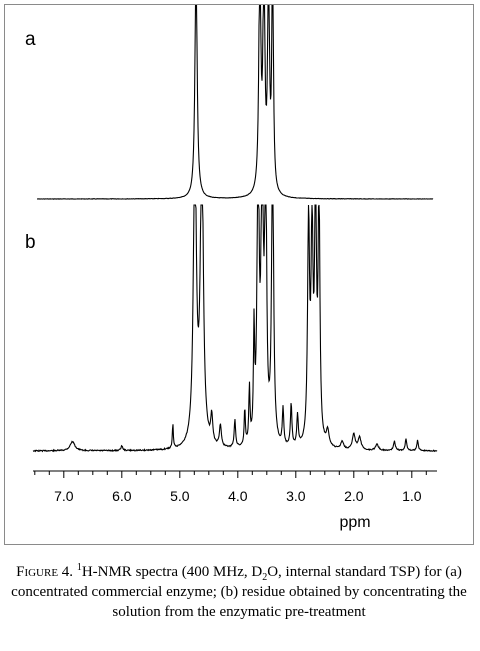 This screenshot has height=651, width=480. Describe the element at coordinates (412, 496) in the screenshot. I see `x-tick-label: 1.0` at that location.